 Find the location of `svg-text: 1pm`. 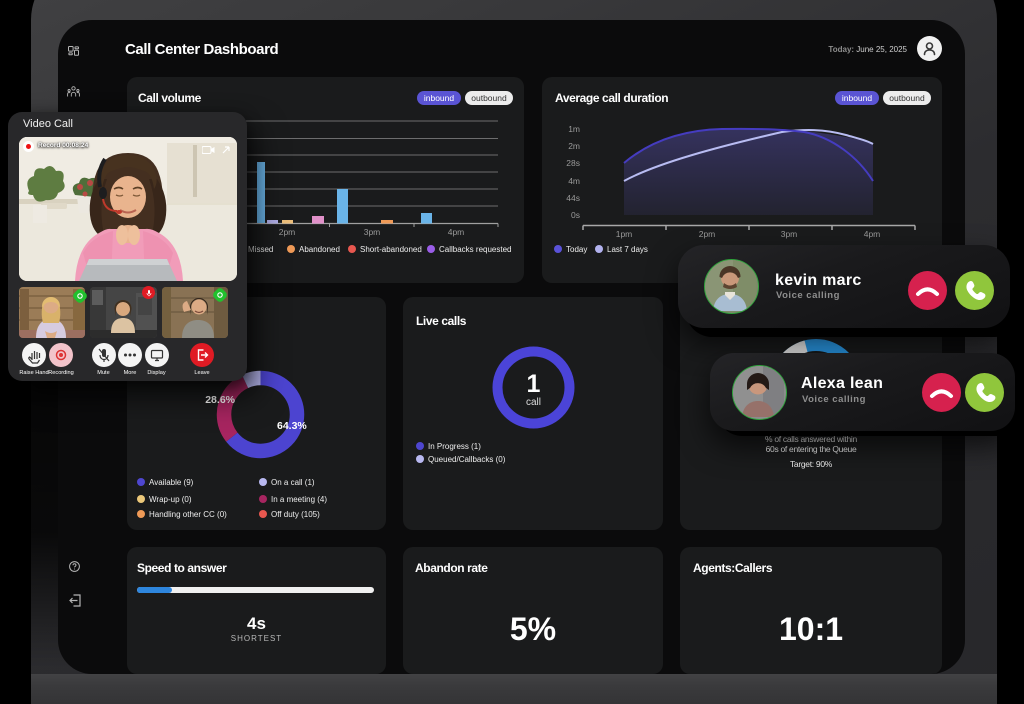

svg-text: 1pm is located at coordinates (624, 234).